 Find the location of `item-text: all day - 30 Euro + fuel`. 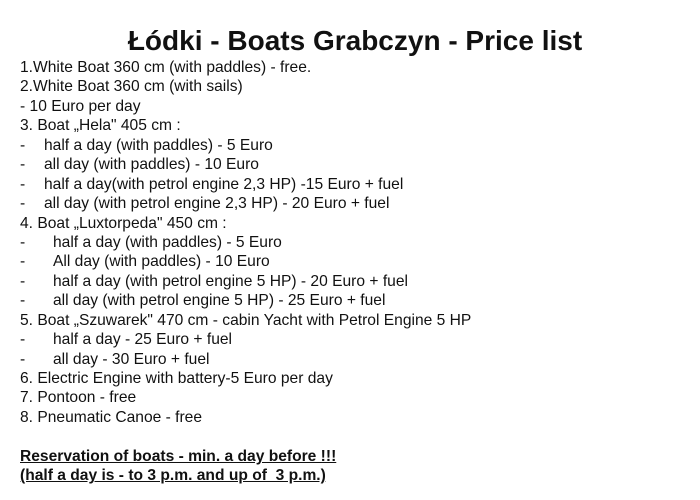

item-text: all day - 30 Euro + fuel is located at coordinates (131, 359).